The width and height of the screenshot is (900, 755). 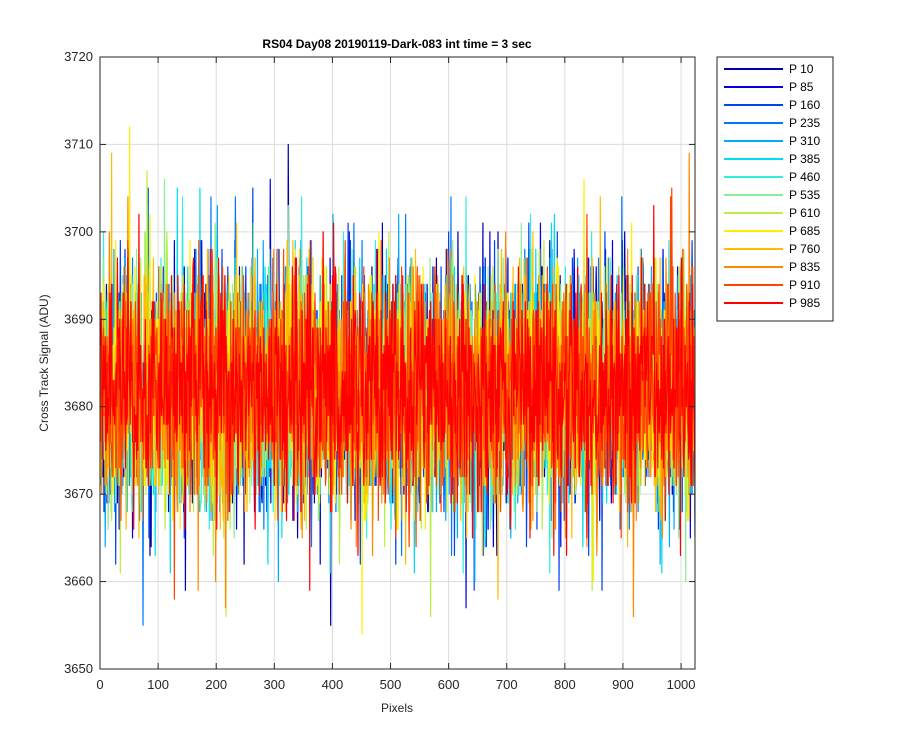 What do you see at coordinates (804, 285) in the screenshot?
I see `legend-label: P 910` at bounding box center [804, 285].